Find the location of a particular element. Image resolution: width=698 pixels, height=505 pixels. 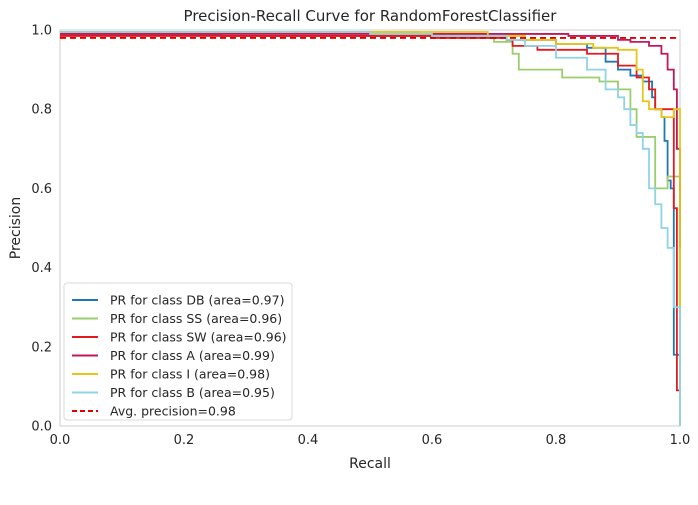

y-tick-label: 0.4 is located at coordinates (41, 268).